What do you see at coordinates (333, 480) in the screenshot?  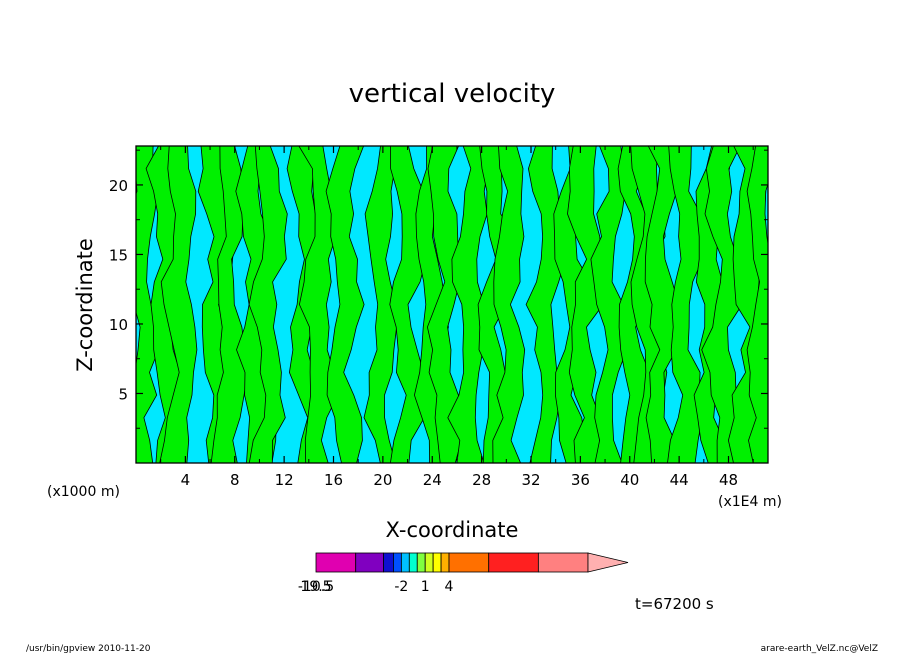 I see `x-tick-label: 16` at bounding box center [333, 480].